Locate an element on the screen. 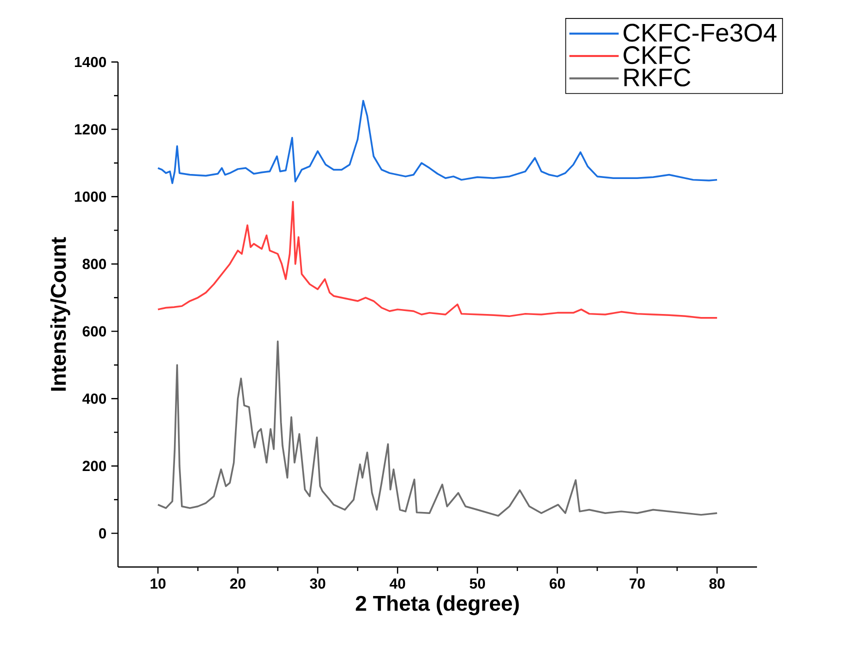 The image size is (849, 645). legend-label: RKFC is located at coordinates (657, 77).